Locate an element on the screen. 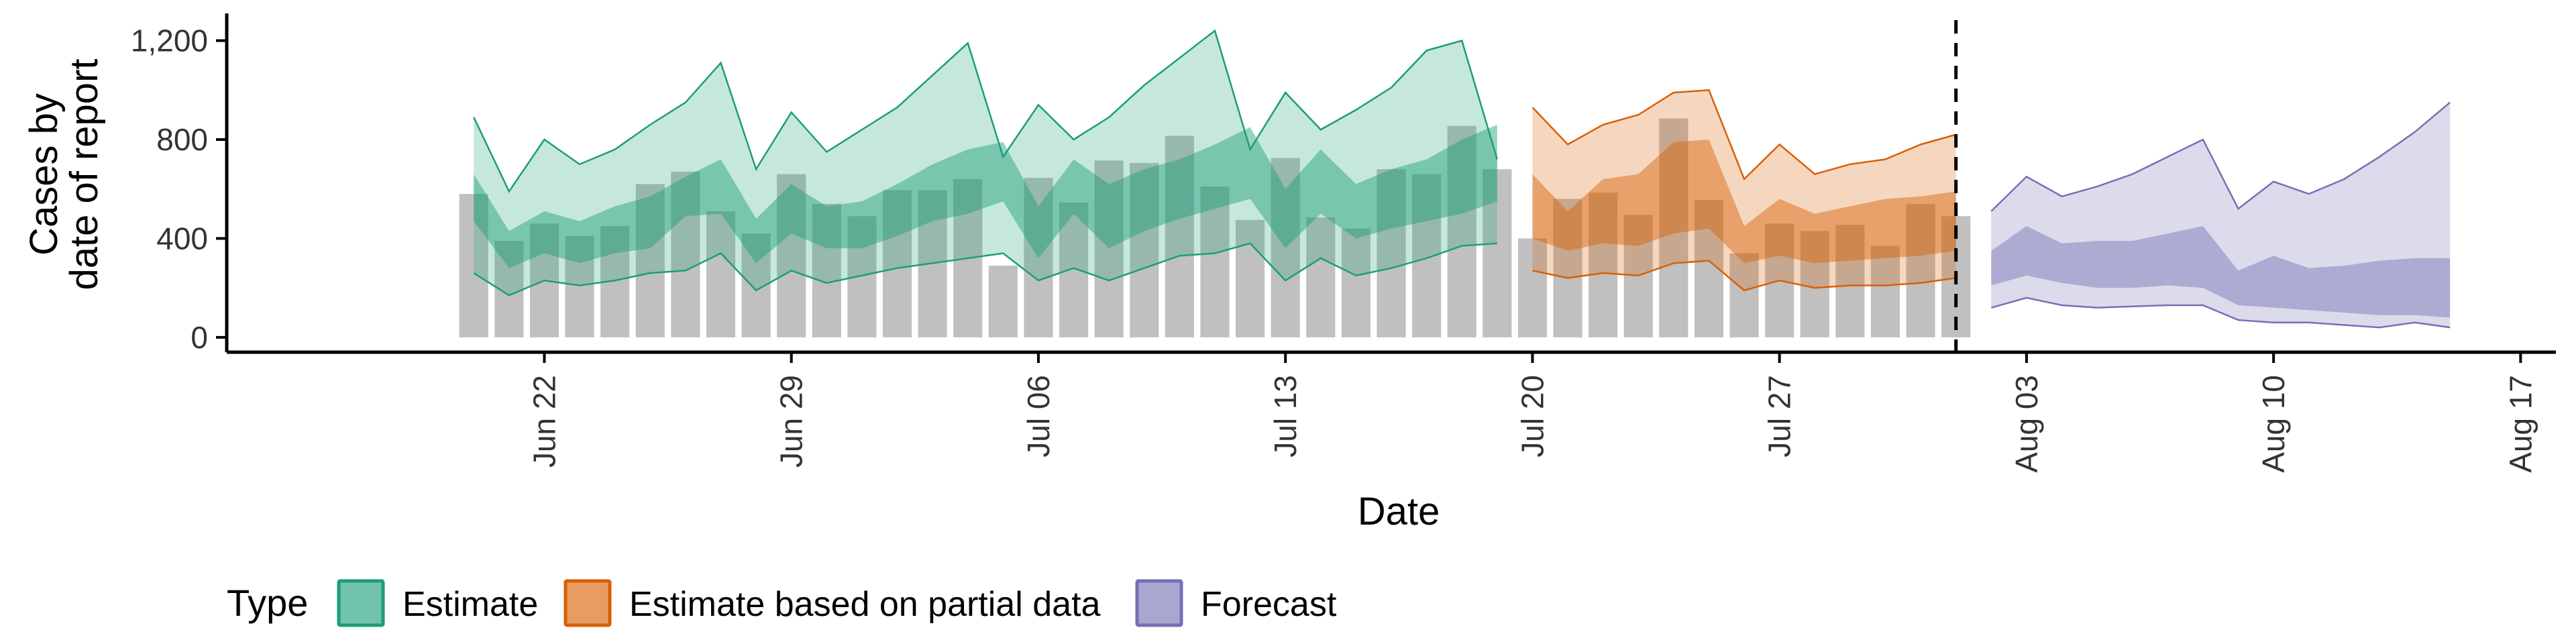 Image resolution: width=2576 pixels, height=644 pixels. x-tick-label: Jul 13 is located at coordinates (1285, 416).